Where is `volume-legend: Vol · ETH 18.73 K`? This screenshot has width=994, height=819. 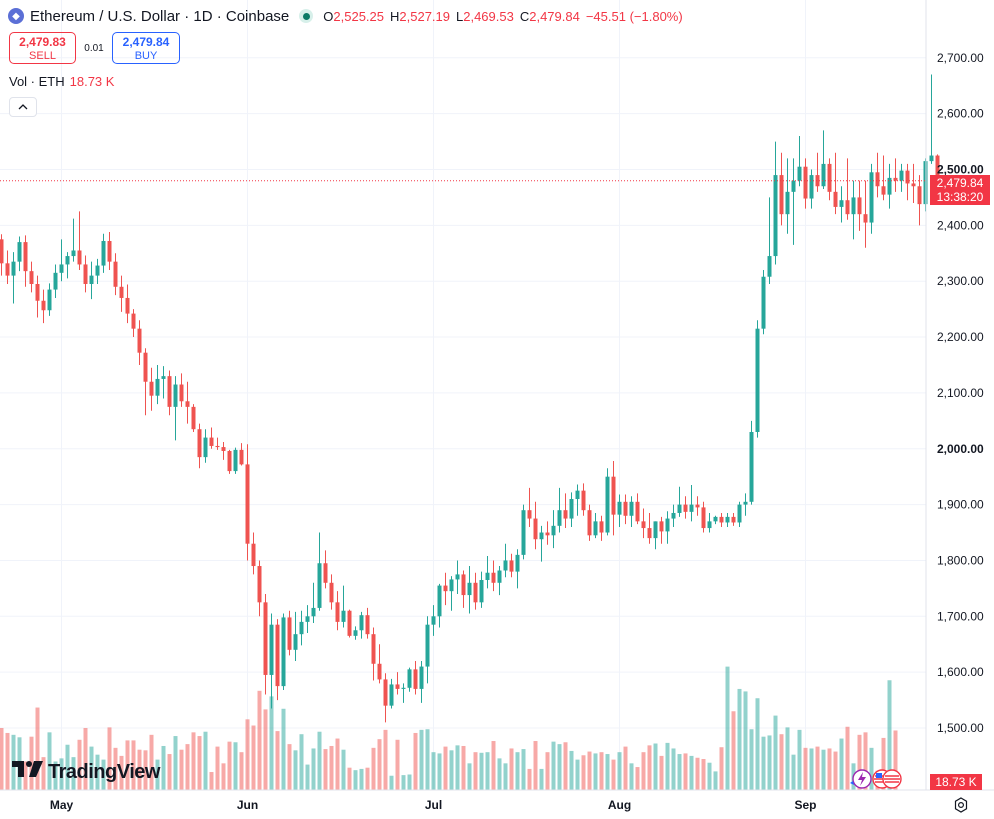
volume-legend: Vol · ETH 18.73 K is located at coordinates (61, 81).